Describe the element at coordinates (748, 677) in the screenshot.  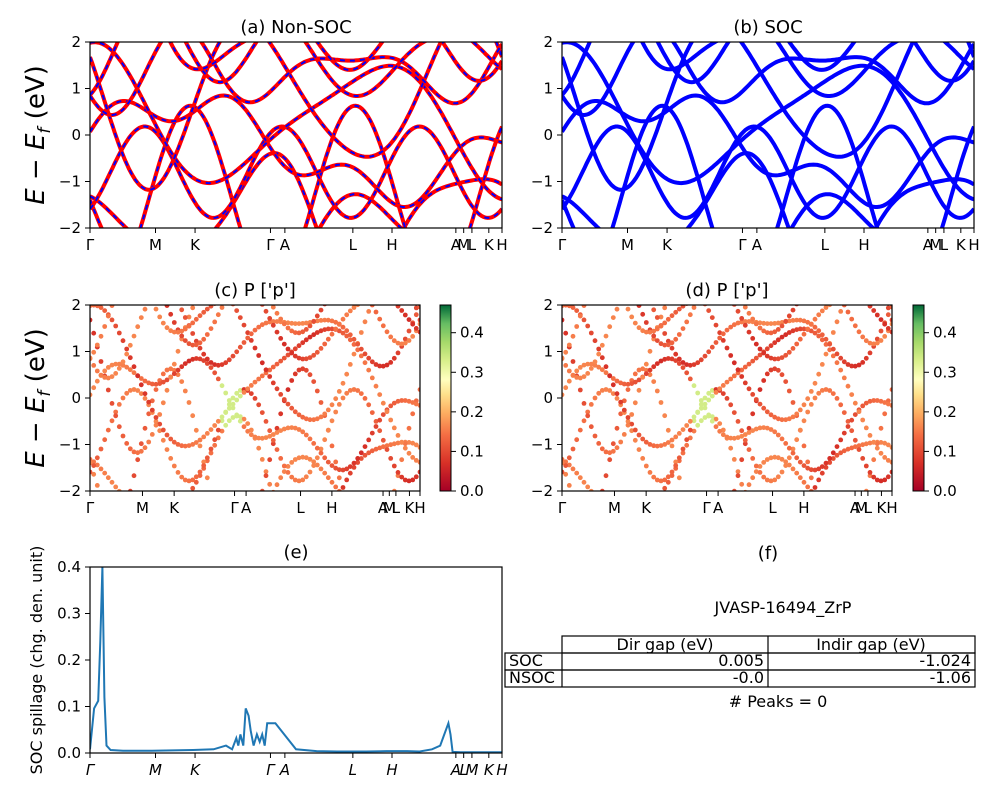
I see `table-cell: -0.0` at that location.